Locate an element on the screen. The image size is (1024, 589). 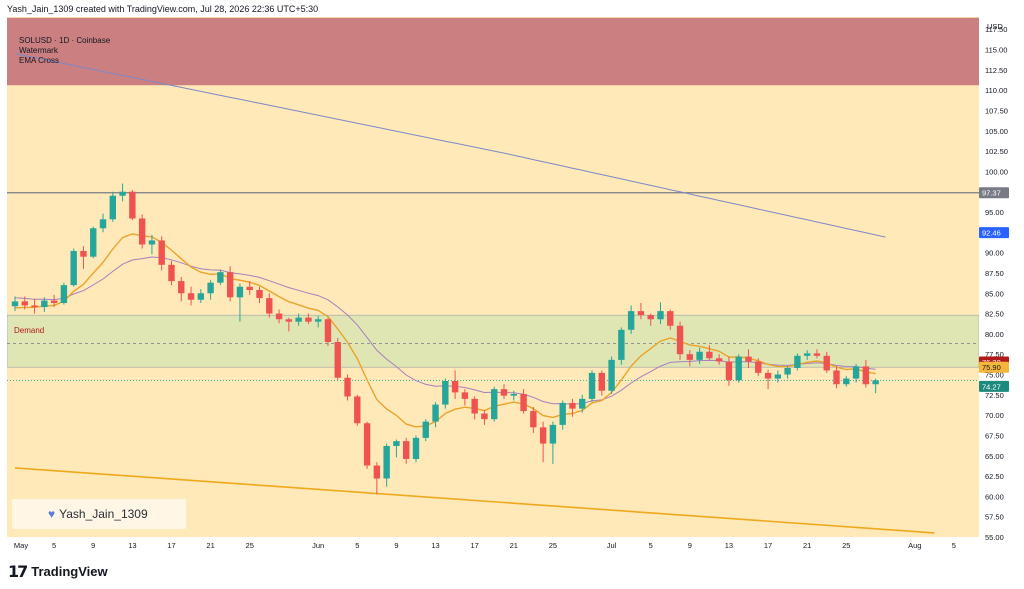
tradingview-footer: 17 TradingView is located at coordinates (58, 571).